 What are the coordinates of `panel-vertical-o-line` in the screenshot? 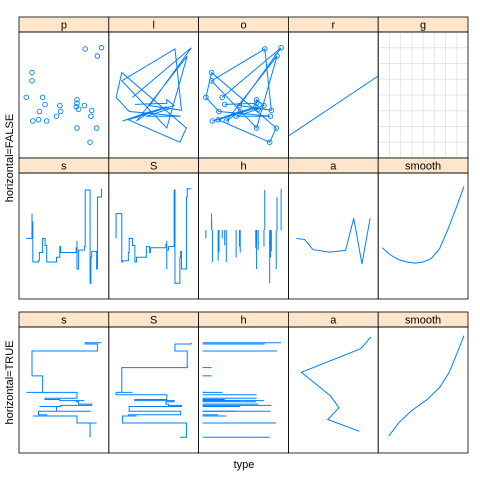 It's located at (243, 95).